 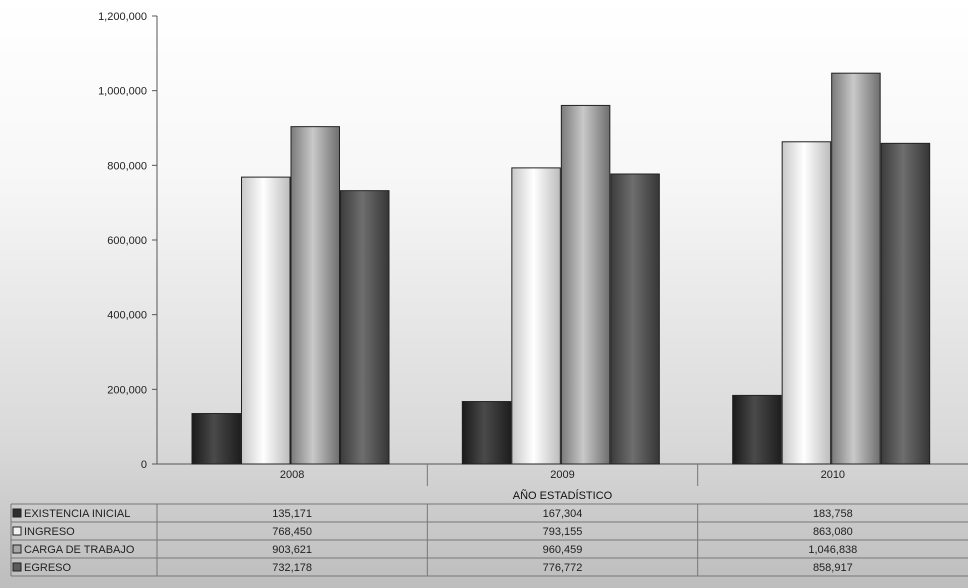 I want to click on y-tick-label: 200,000, so click(x=127, y=390).